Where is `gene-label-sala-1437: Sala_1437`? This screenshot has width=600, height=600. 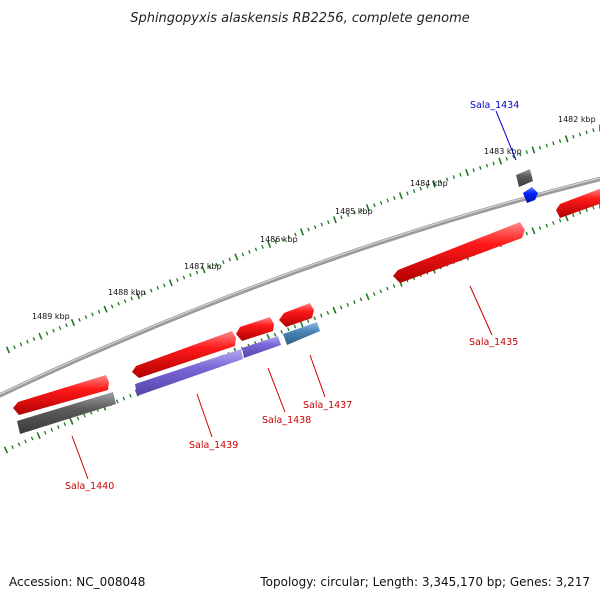
gene-label-sala-1437: Sala_1437 is located at coordinates (327, 405).